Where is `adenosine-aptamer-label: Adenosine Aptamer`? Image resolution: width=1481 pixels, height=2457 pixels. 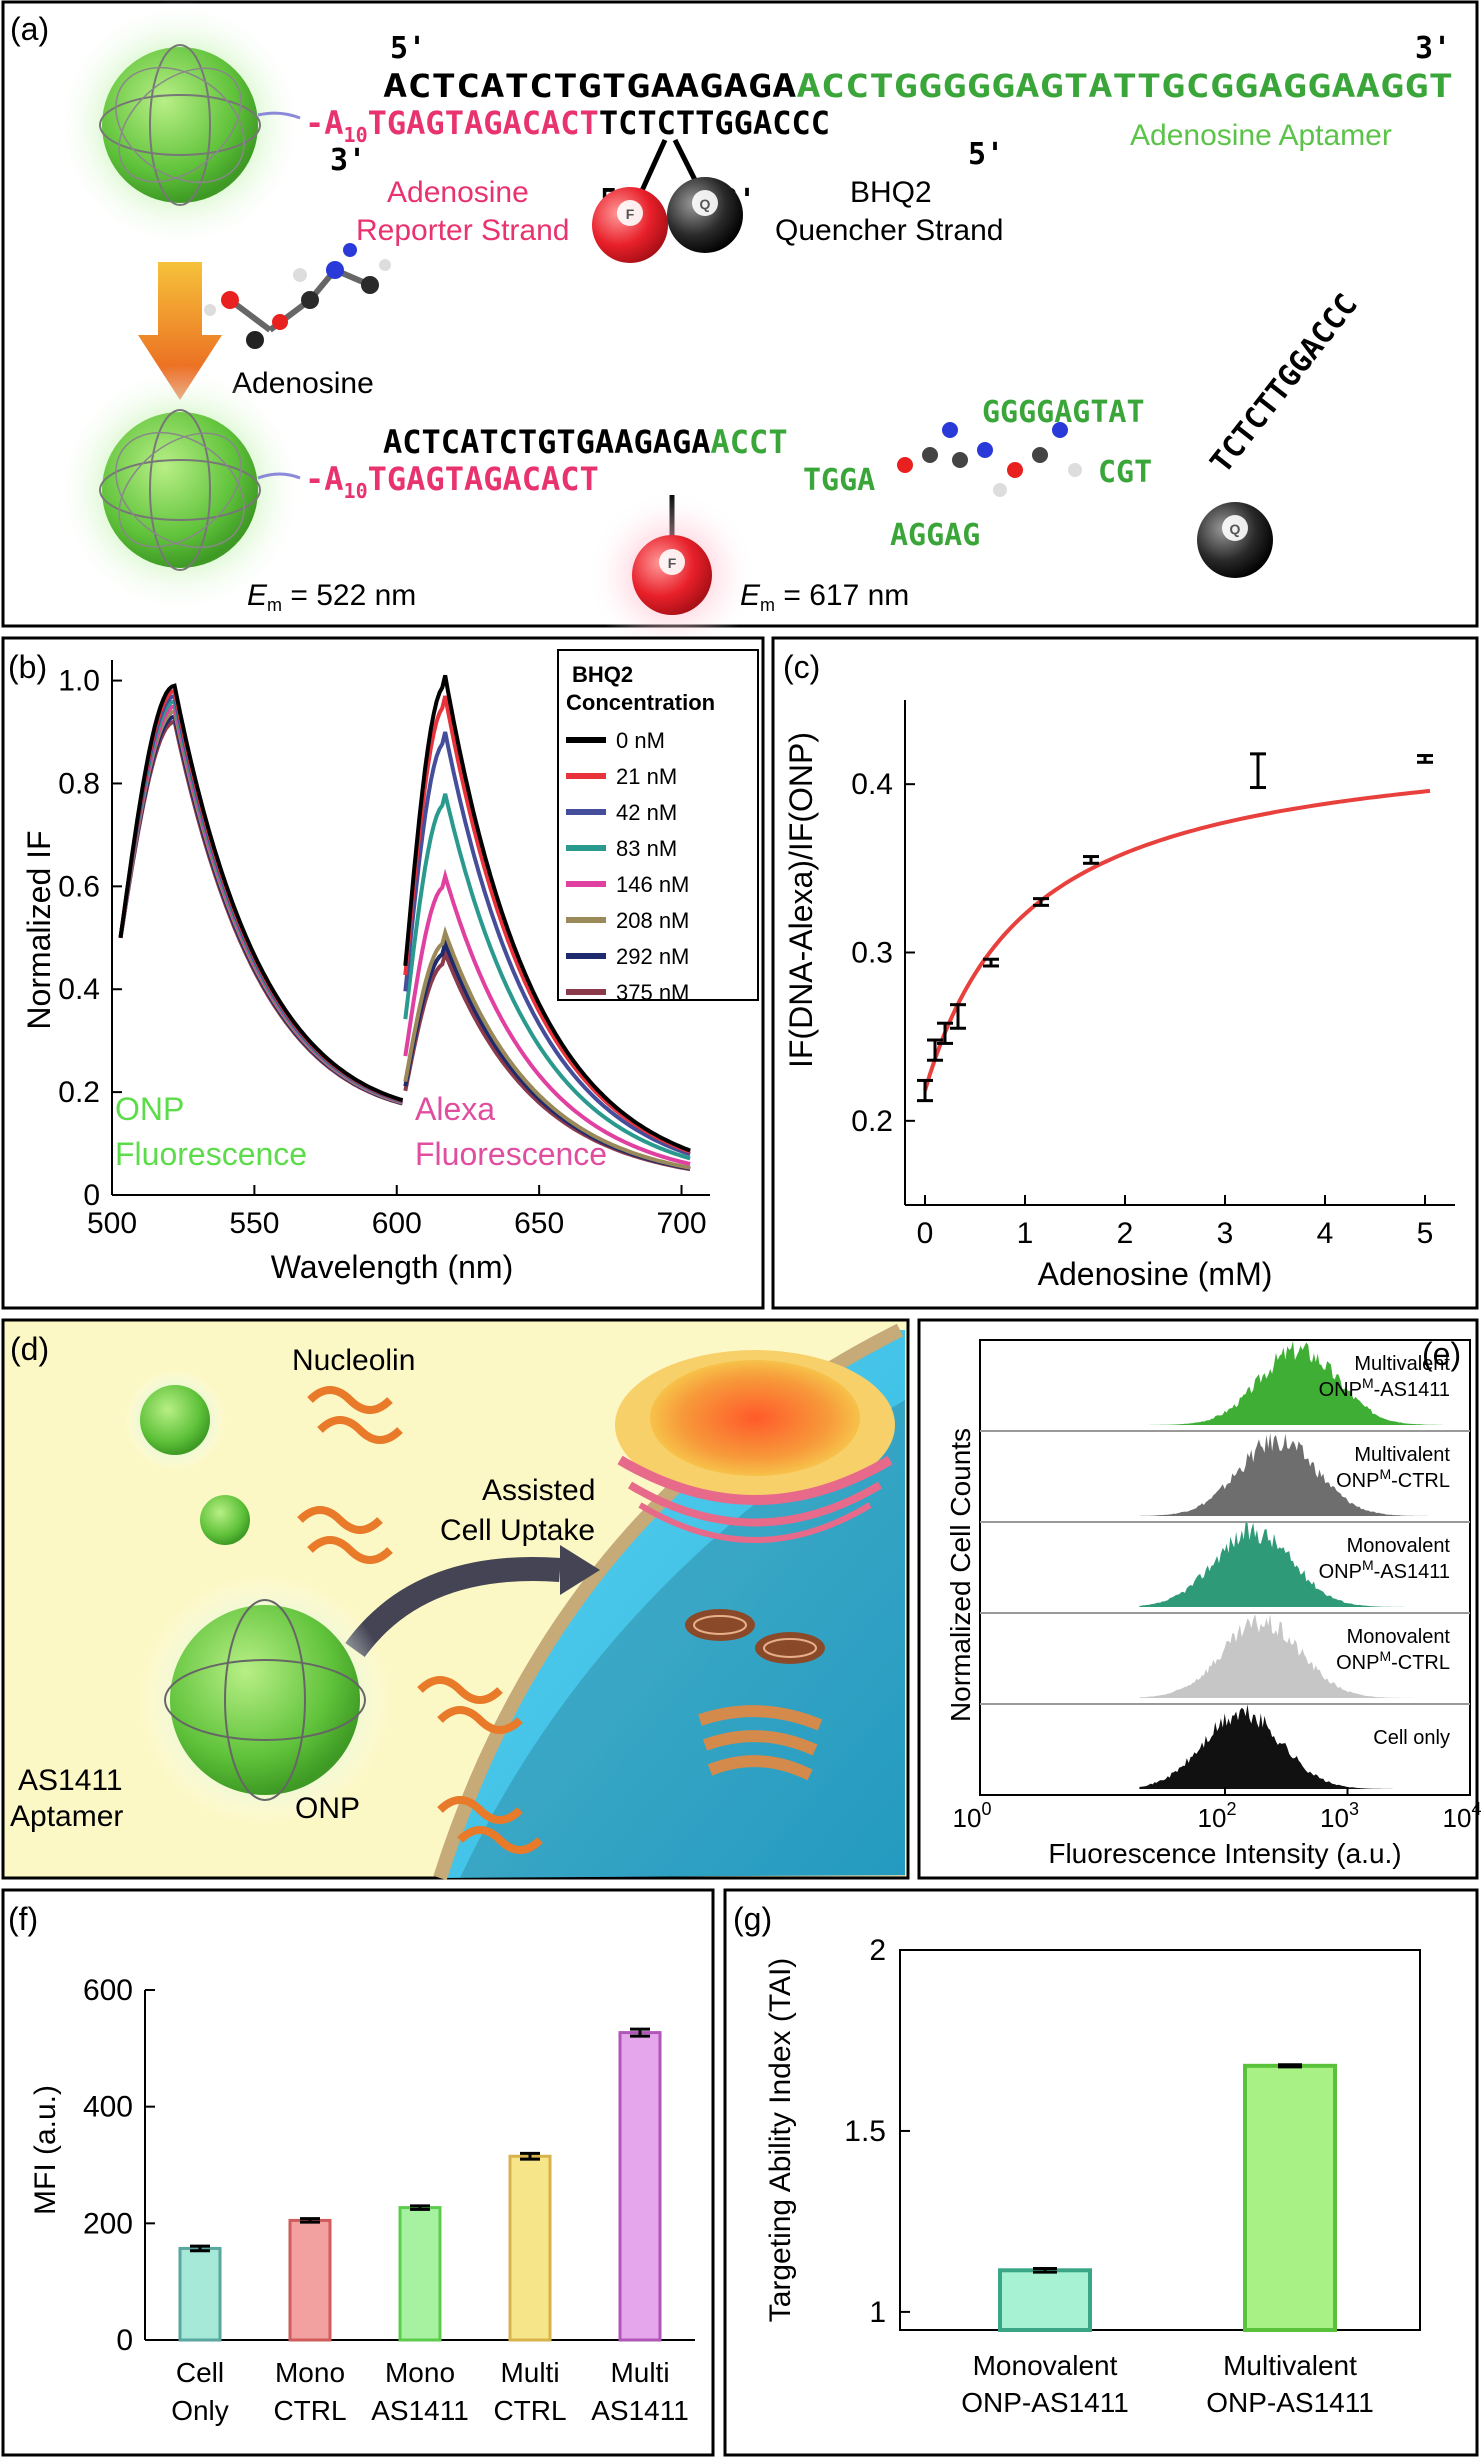
adenosine-aptamer-label: Adenosine Aptamer is located at coordinates (1261, 135).